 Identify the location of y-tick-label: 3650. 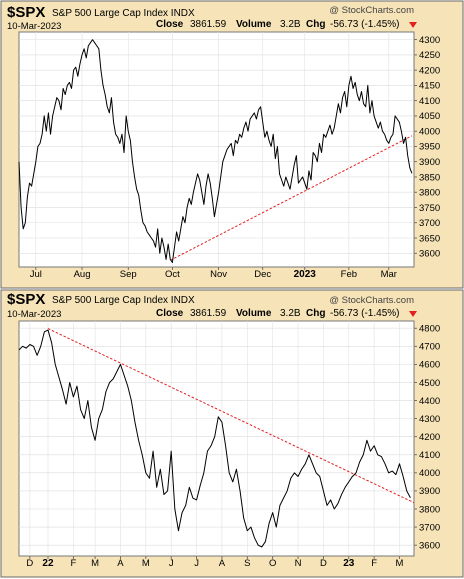
(429, 238).